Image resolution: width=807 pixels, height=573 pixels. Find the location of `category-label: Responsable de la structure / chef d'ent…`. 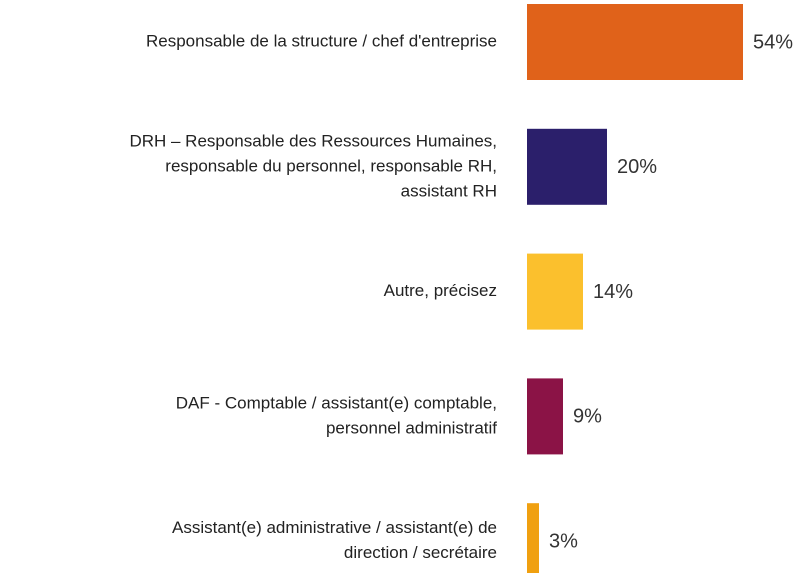

category-label: Responsable de la structure / chef d'ent… is located at coordinates (321, 40).